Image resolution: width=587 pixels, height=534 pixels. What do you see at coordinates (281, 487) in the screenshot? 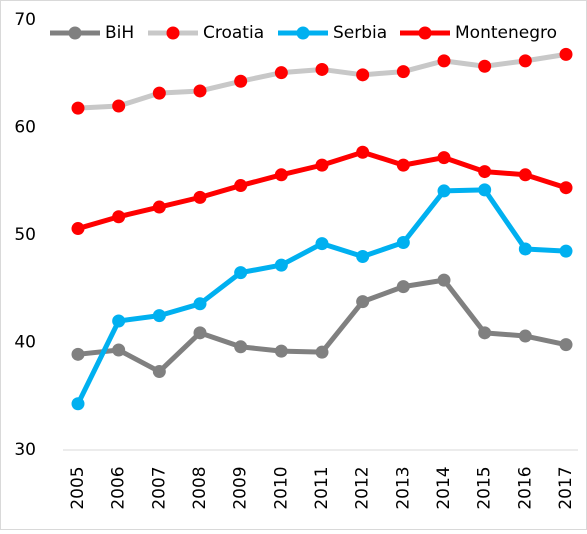
I see `x-tick-label: 2010` at bounding box center [281, 487].